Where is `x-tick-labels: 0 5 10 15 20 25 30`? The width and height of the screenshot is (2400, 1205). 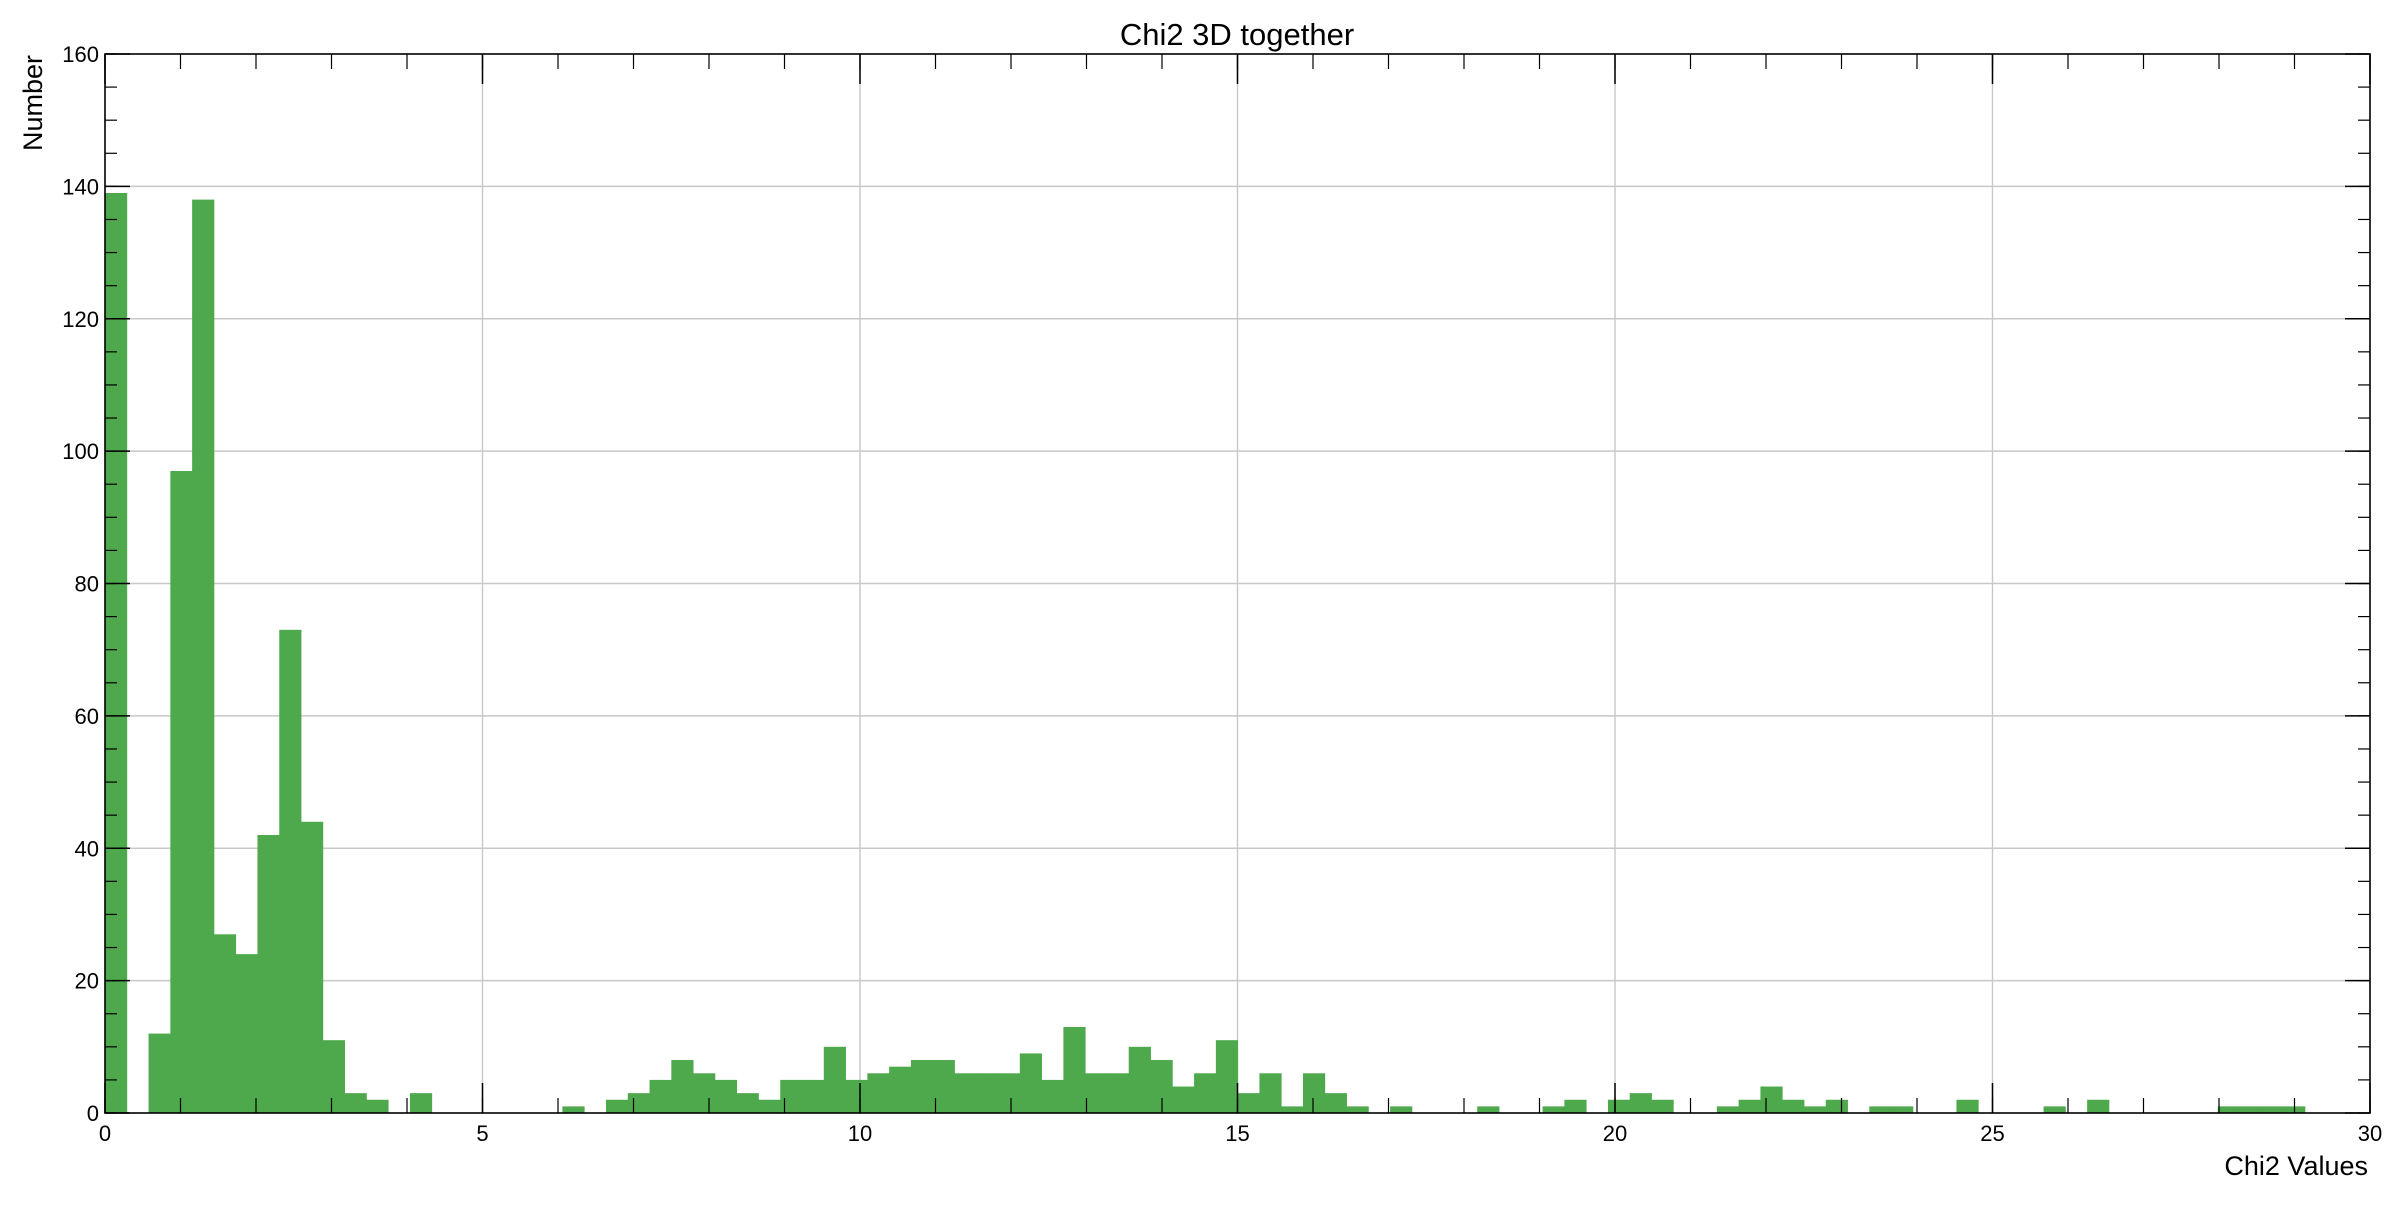
x-tick-labels: 0 5 10 15 20 25 30 is located at coordinates (1240, 1133).